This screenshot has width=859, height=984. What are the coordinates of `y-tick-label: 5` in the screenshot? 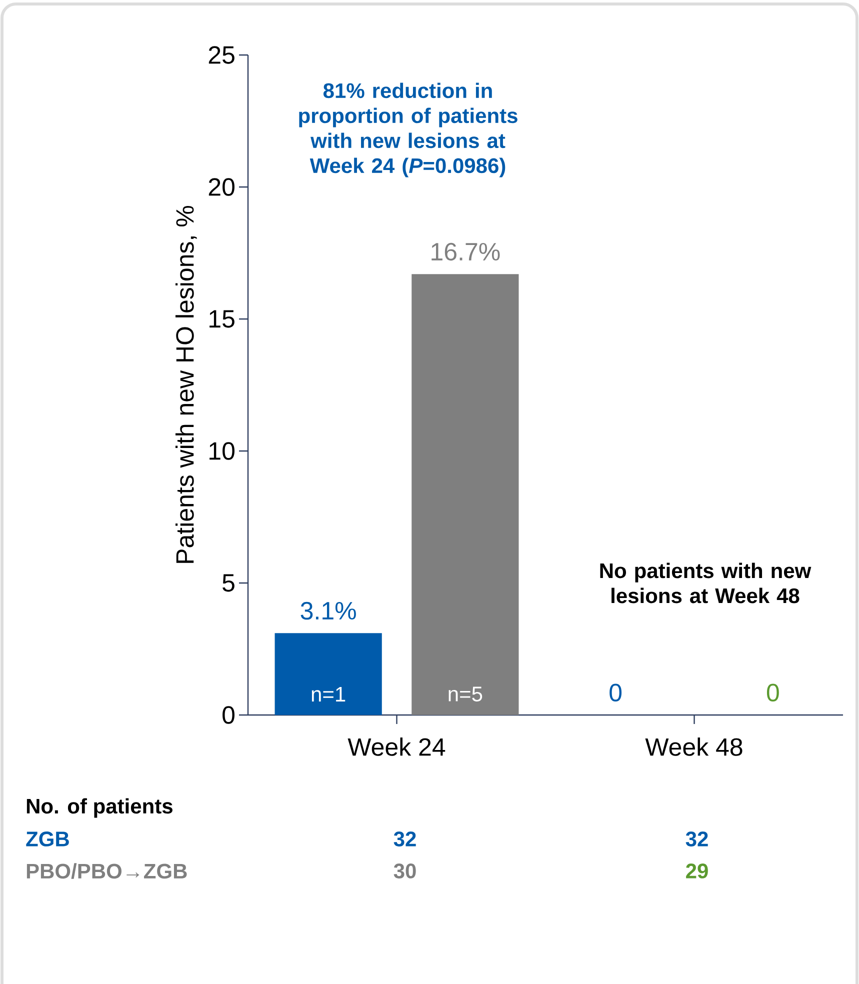 It's located at (228, 583).